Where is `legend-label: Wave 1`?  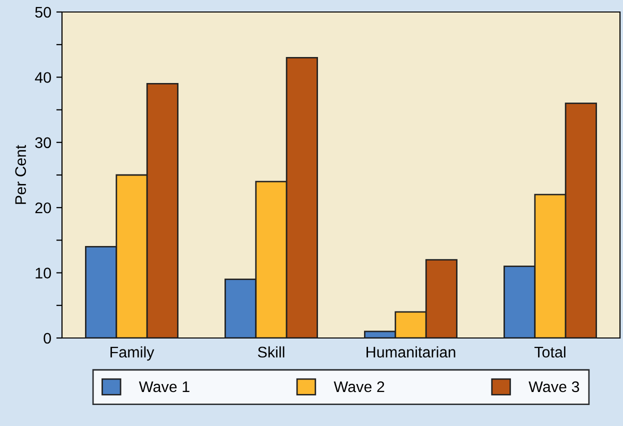 legend-label: Wave 1 is located at coordinates (164, 387).